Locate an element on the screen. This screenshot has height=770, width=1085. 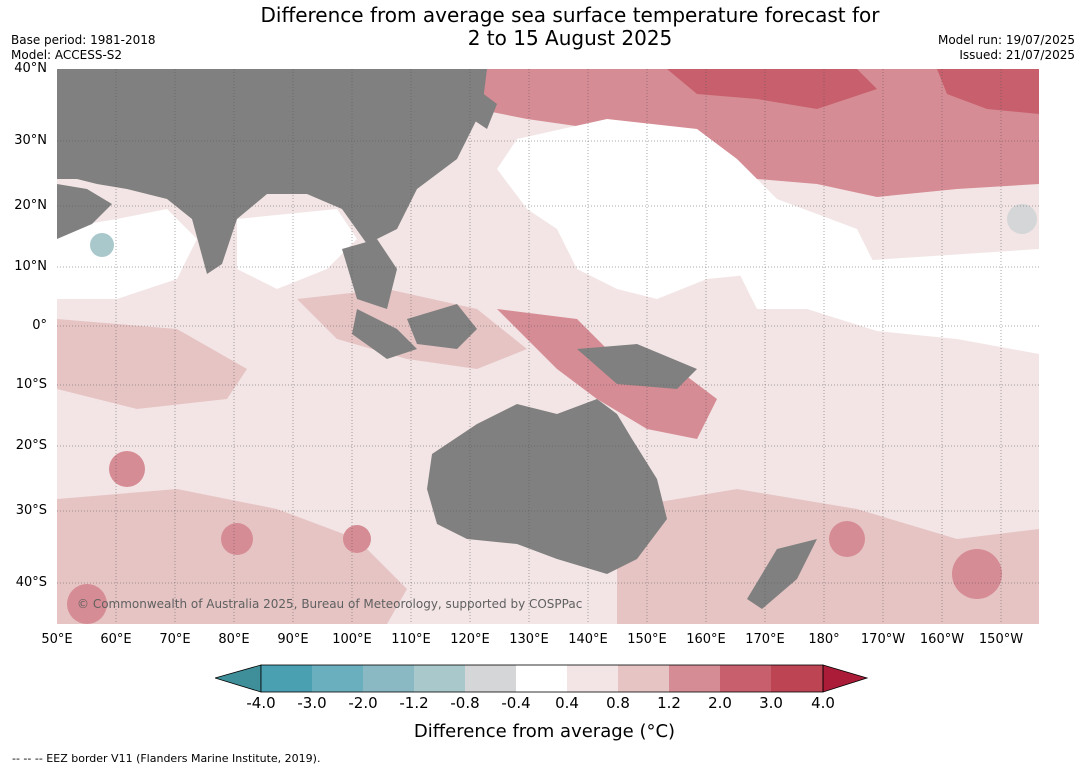
lat-label: 40°N is located at coordinates (30, 68).